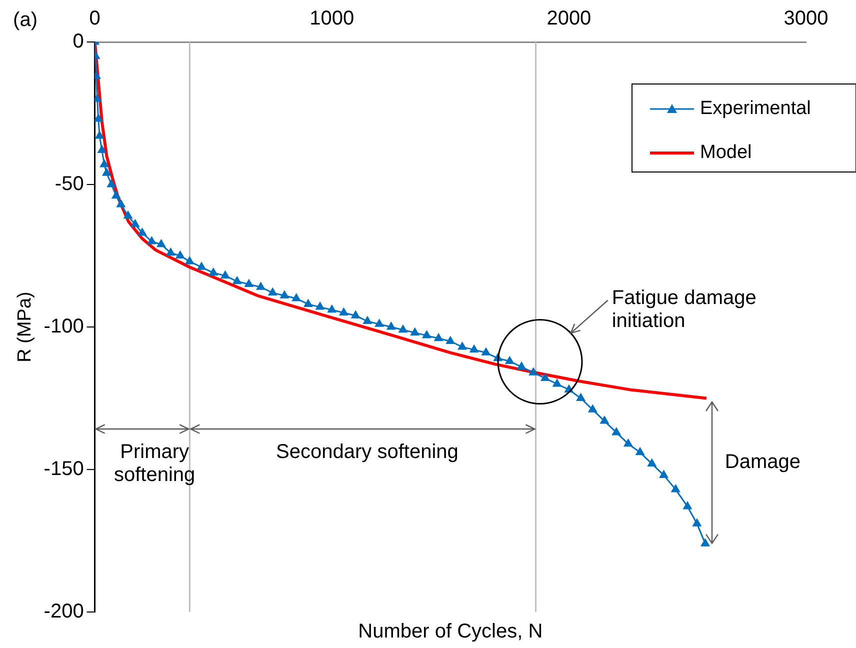 The height and width of the screenshot is (648, 856). I want to click on y-tick-label: -50, so click(69, 184).